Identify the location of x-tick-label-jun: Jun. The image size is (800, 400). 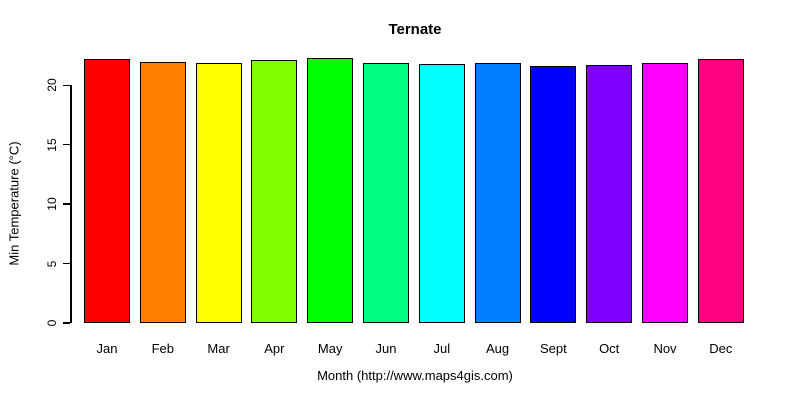
(386, 348).